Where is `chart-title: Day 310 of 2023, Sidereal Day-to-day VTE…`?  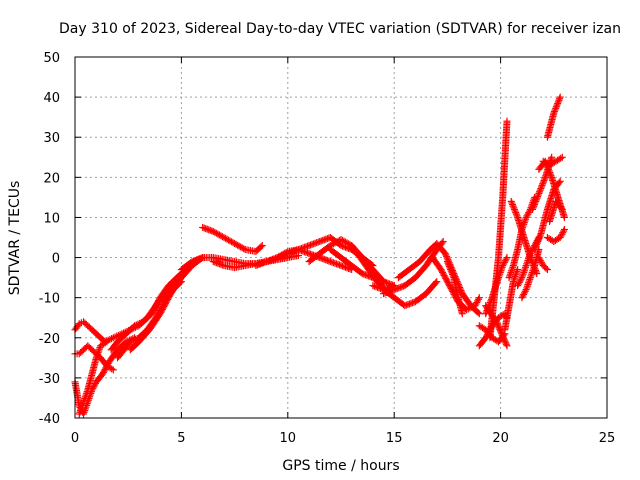 chart-title: Day 310 of 2023, Sidereal Day-to-day VTE… is located at coordinates (340, 29).